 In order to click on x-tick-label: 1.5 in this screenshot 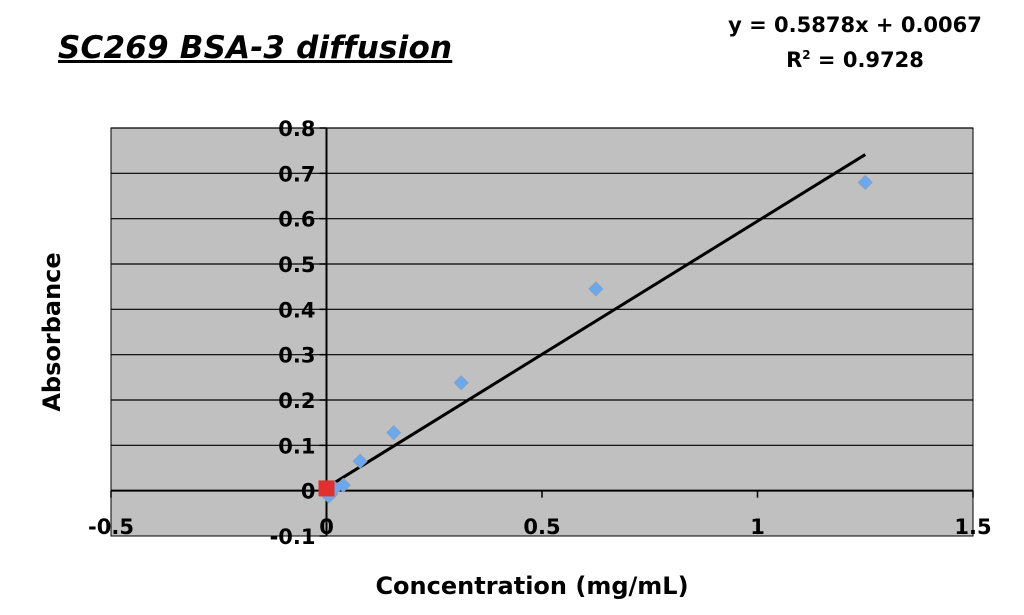, I will do `click(972, 527)`.